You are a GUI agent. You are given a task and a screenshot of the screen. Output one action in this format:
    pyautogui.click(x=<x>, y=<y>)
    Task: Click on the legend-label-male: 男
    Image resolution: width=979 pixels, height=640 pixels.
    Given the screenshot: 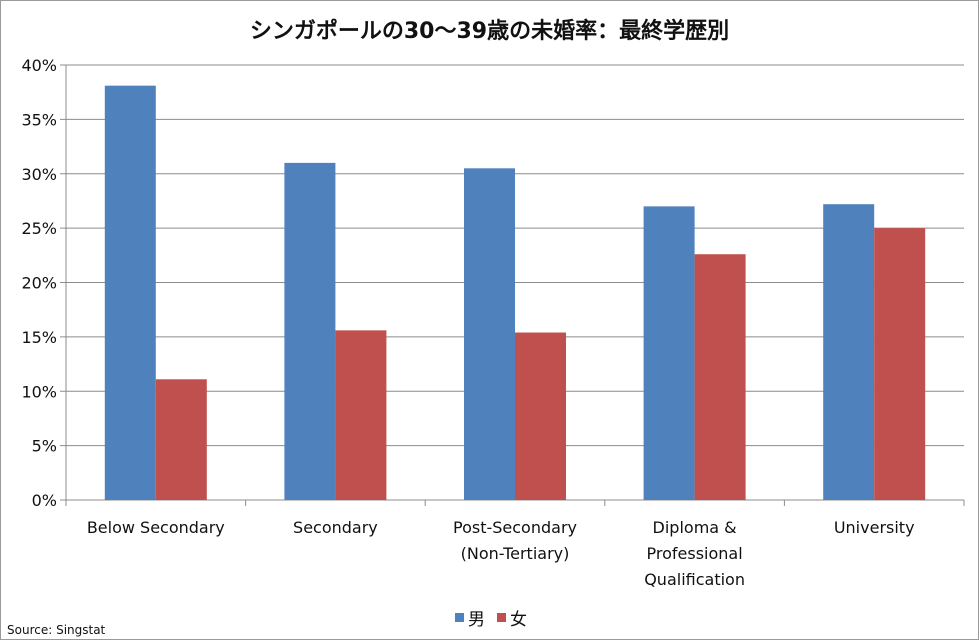 What is the action you would take?
    pyautogui.click(x=476, y=620)
    